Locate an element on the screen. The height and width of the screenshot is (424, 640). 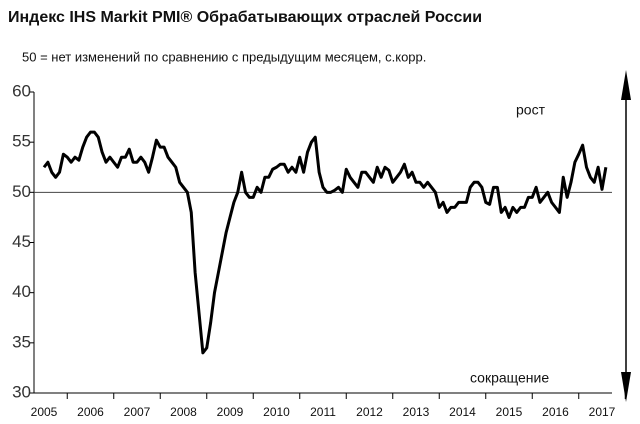
x-tick-label: 2015 is located at coordinates (509, 412).